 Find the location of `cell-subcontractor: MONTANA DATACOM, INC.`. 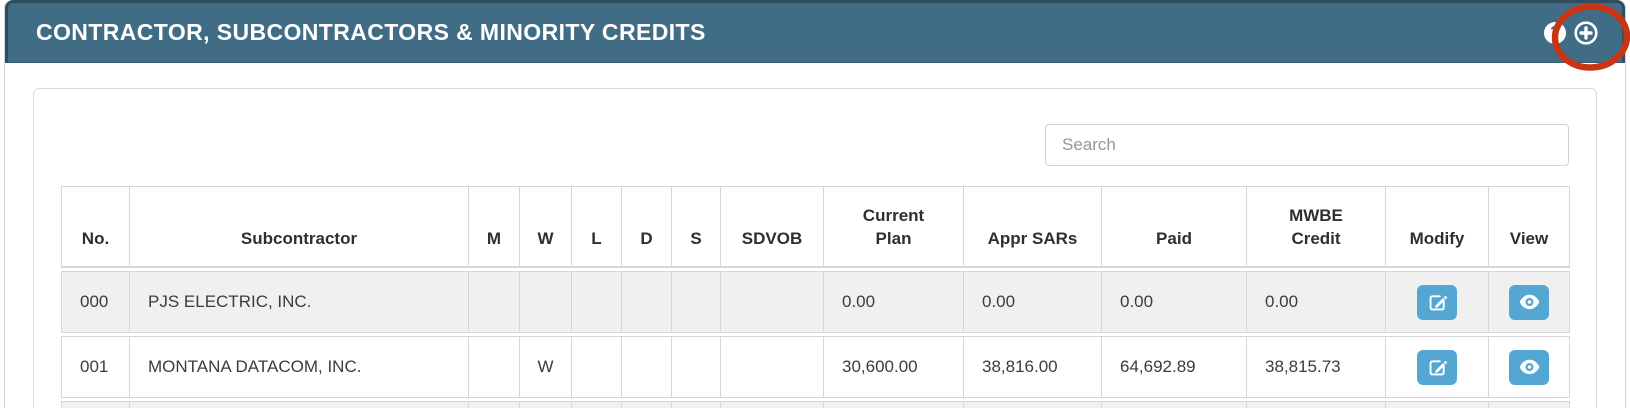

cell-subcontractor: MONTANA DATACOM, INC. is located at coordinates (298, 367).